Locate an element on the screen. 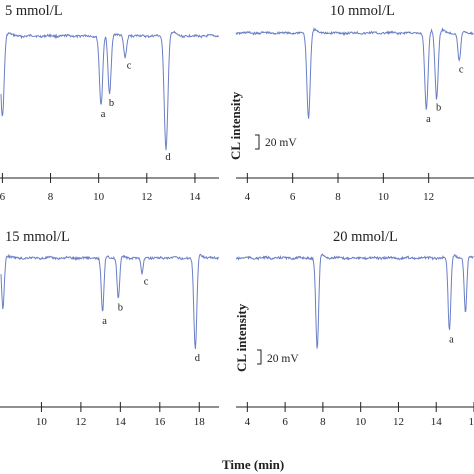 The height and width of the screenshot is (474, 474). x-tick-label: 18 is located at coordinates (200, 422).